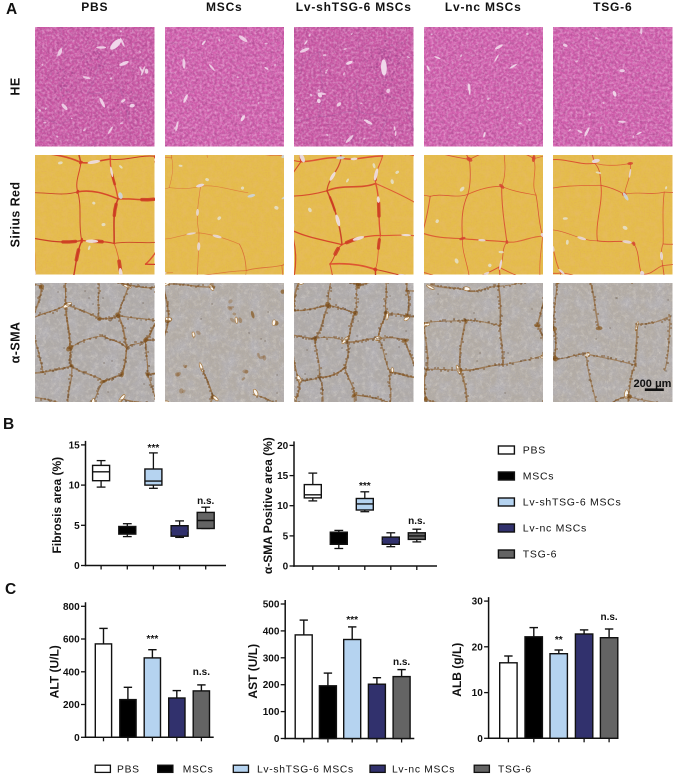 The height and width of the screenshot is (777, 674). I want to click on svg-text: AST (U/L), so click(253, 671).